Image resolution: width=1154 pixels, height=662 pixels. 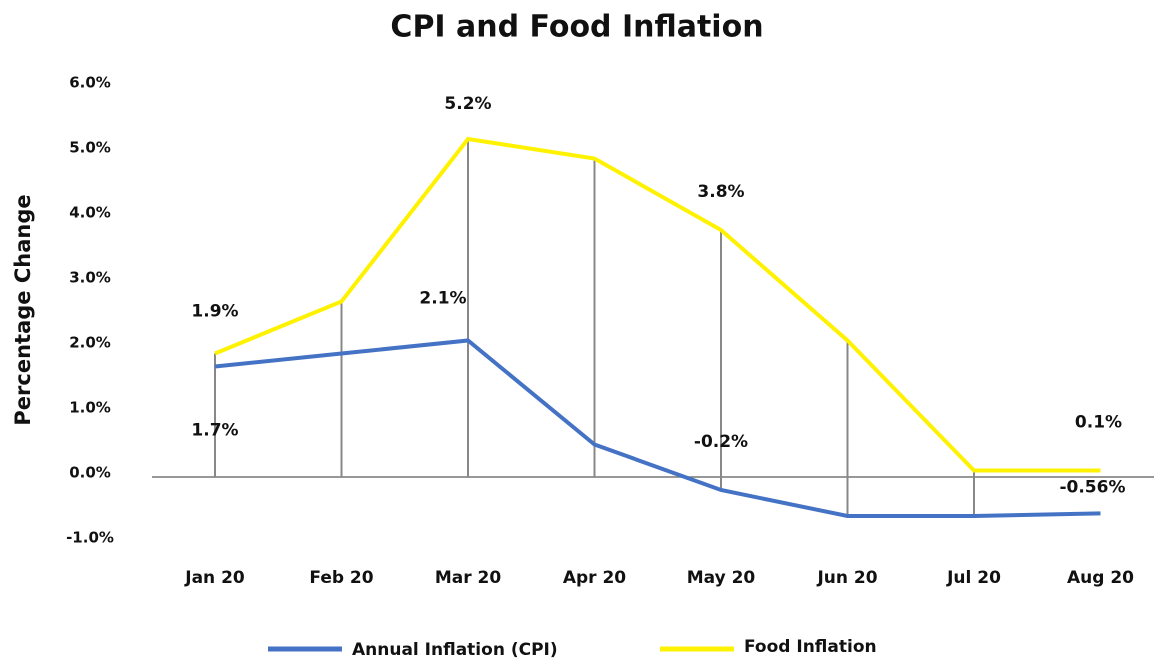 I want to click on x-tick-label: Apr 20, so click(x=594, y=578).